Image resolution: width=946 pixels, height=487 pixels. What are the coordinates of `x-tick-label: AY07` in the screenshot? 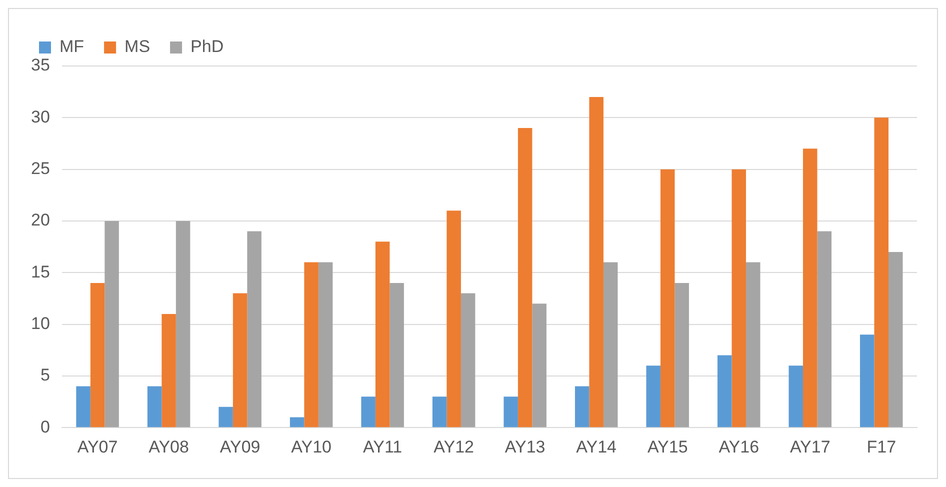 It's located at (97, 446).